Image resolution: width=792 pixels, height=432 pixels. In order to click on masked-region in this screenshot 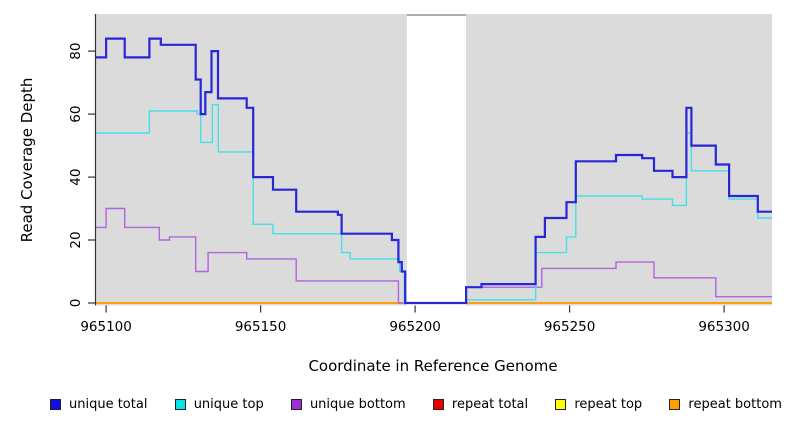, I will do `click(436, 160)`.